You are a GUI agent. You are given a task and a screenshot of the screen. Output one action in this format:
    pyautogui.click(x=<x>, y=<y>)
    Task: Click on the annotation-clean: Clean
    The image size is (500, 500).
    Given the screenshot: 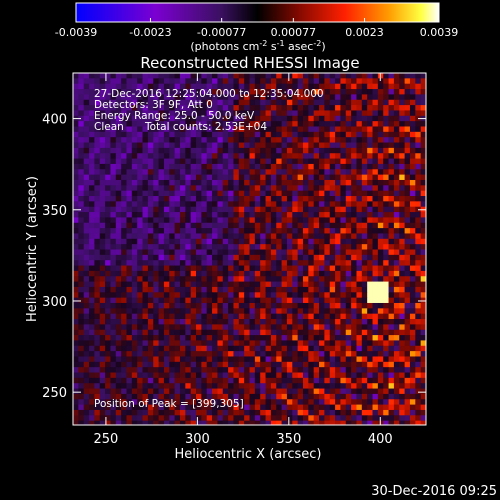 What is the action you would take?
    pyautogui.click(x=109, y=127)
    